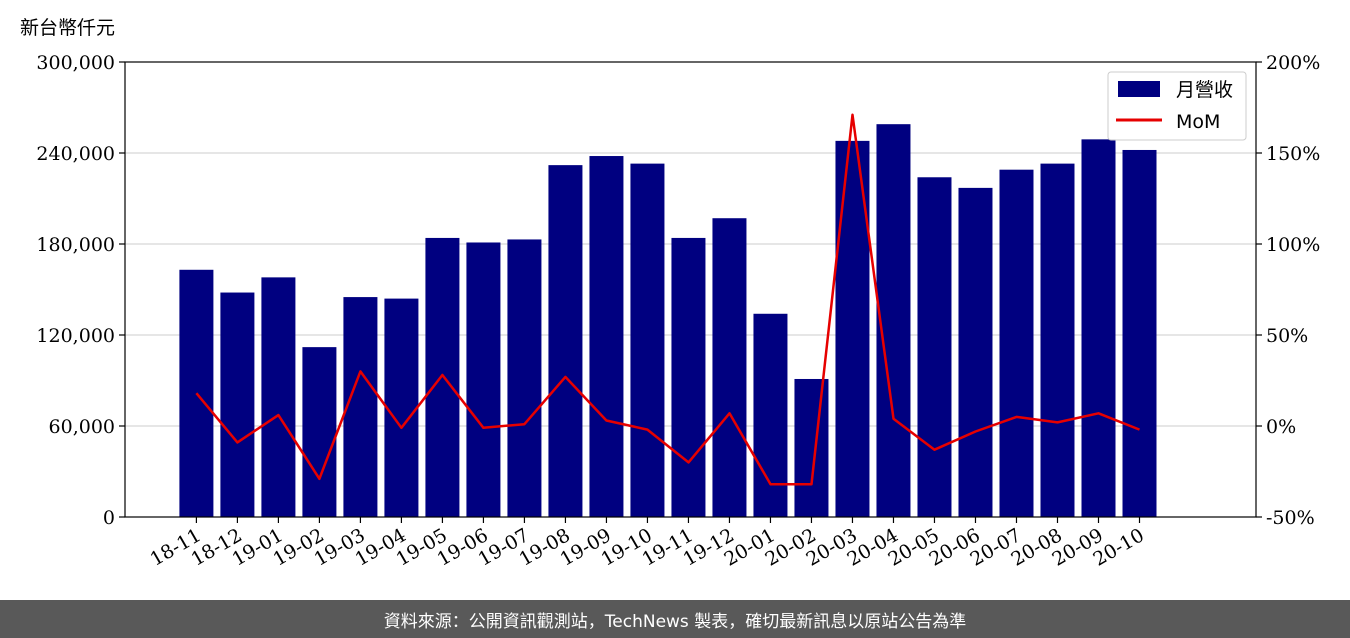 Image resolution: width=1350 pixels, height=638 pixels. Describe the element at coordinates (1287, 336) in the screenshot. I see `right-tick-label: 50%` at that location.